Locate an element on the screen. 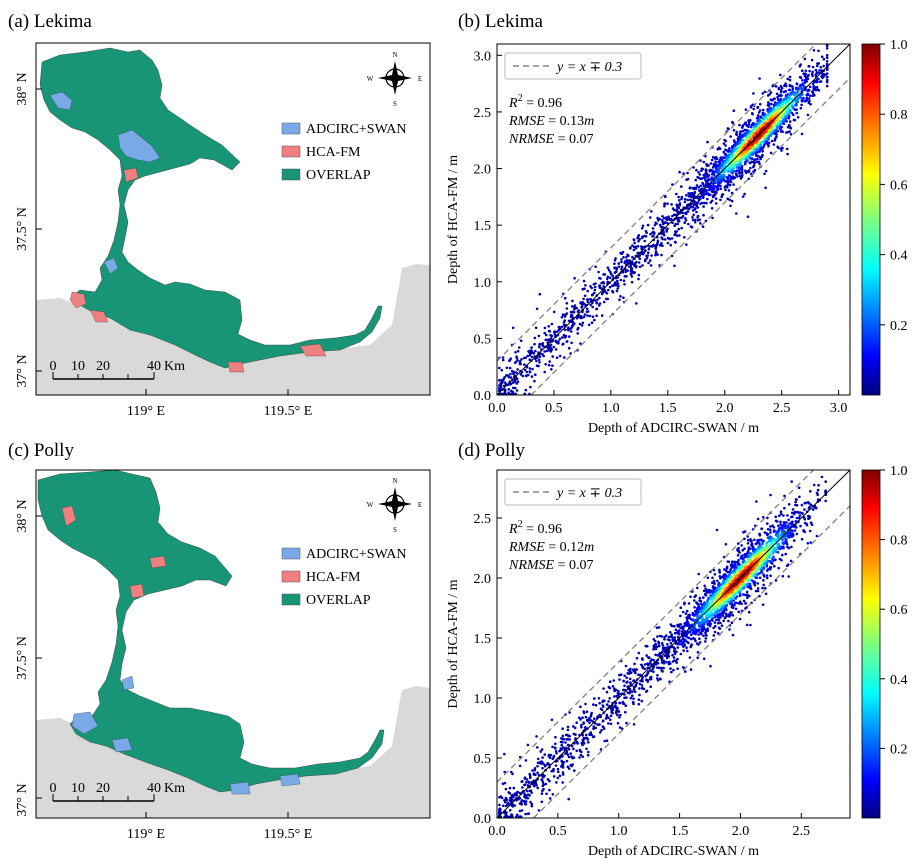 This screenshot has height=866, width=914. y-tick-label: 0.0 is located at coordinates (483, 396).